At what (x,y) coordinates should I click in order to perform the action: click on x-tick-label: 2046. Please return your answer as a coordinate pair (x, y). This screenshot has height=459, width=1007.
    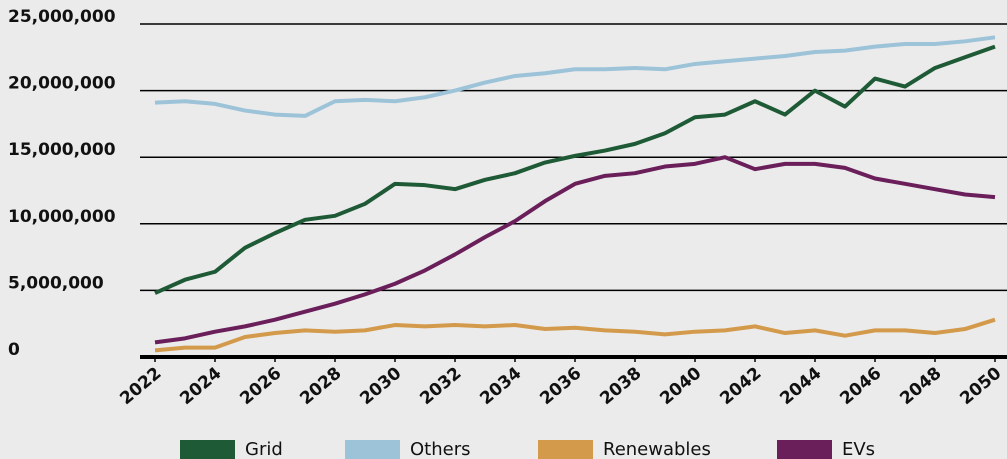
    Looking at the image, I should click on (860, 386).